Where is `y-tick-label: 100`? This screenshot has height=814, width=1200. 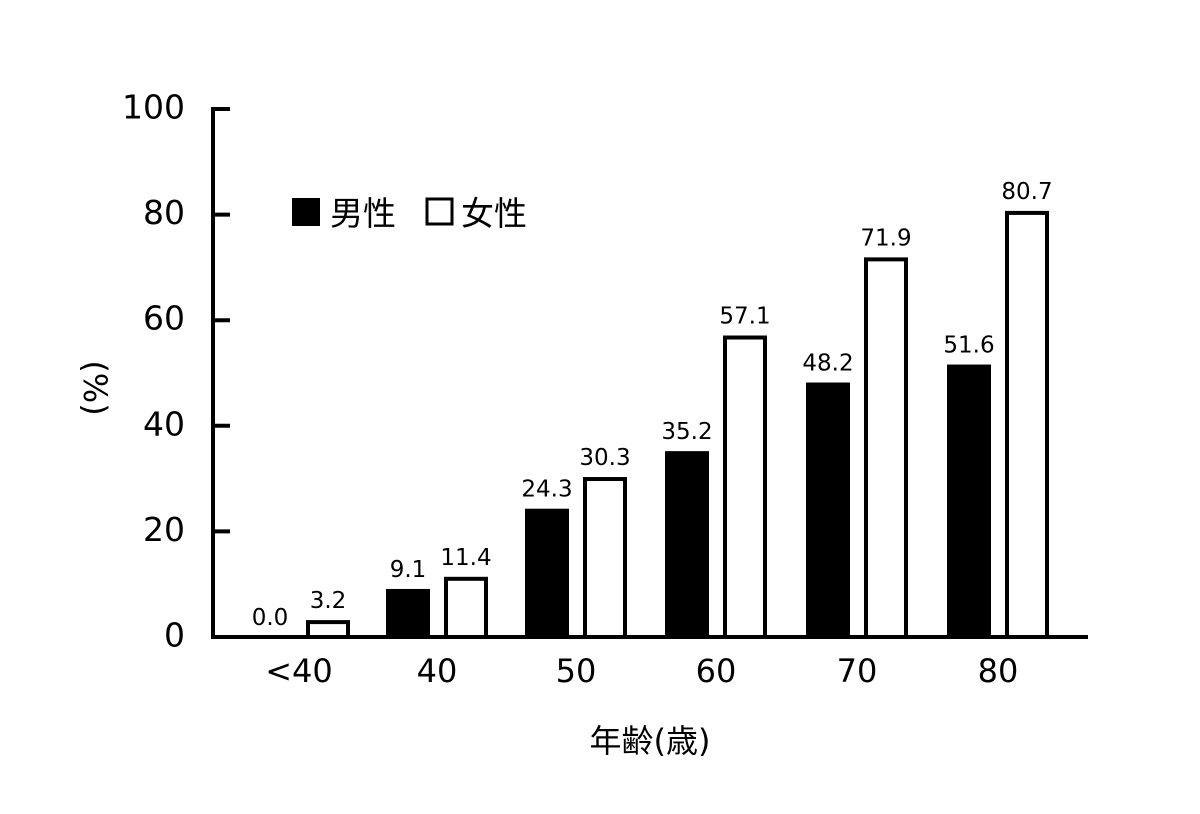 y-tick-label: 100 is located at coordinates (153, 107).